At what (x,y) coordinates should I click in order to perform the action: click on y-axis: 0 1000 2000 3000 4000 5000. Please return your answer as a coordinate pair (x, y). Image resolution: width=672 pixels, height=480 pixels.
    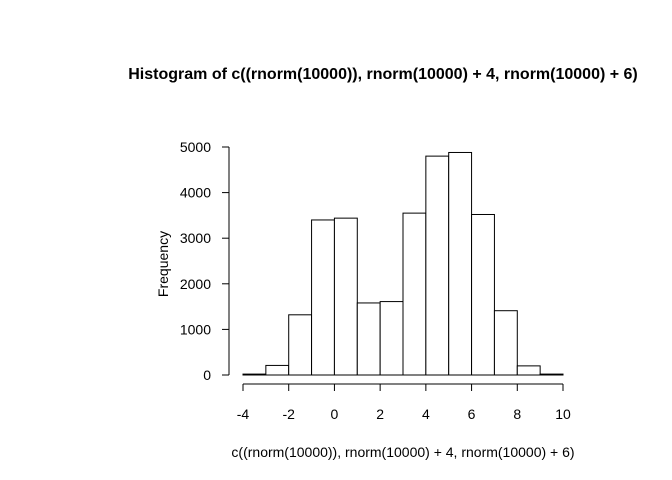
    Looking at the image, I should click on (205, 261).